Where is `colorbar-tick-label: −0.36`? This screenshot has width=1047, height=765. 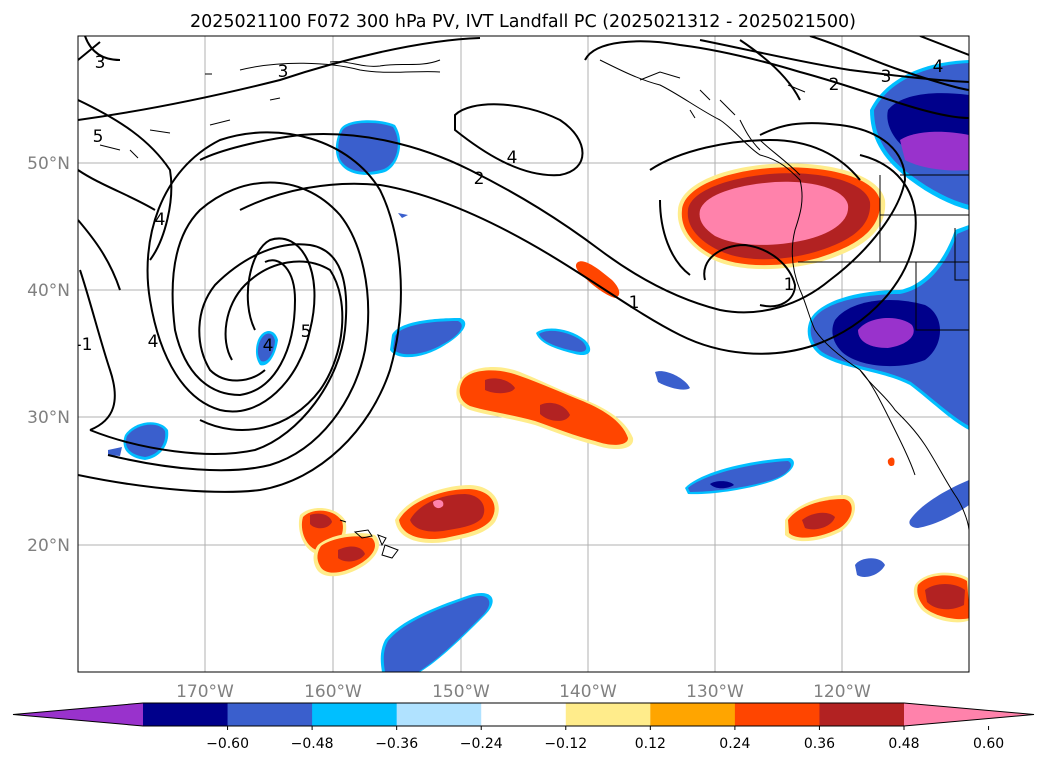
colorbar-tick-label: −0.36 is located at coordinates (396, 744).